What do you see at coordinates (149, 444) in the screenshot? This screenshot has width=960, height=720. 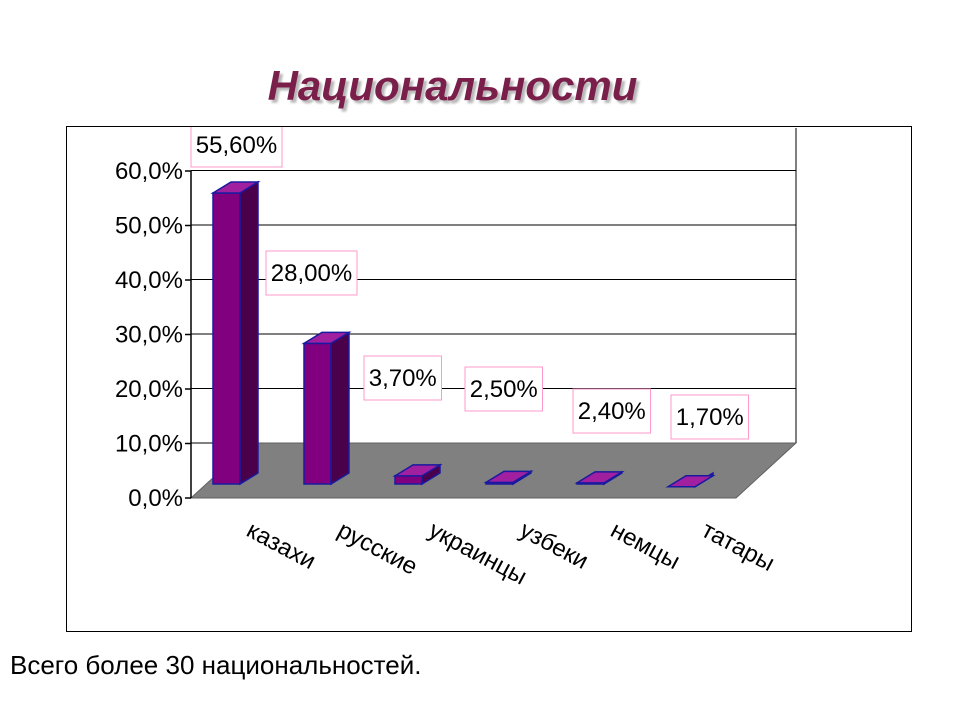 I see `y-tick-label: 10,0%` at bounding box center [149, 444].